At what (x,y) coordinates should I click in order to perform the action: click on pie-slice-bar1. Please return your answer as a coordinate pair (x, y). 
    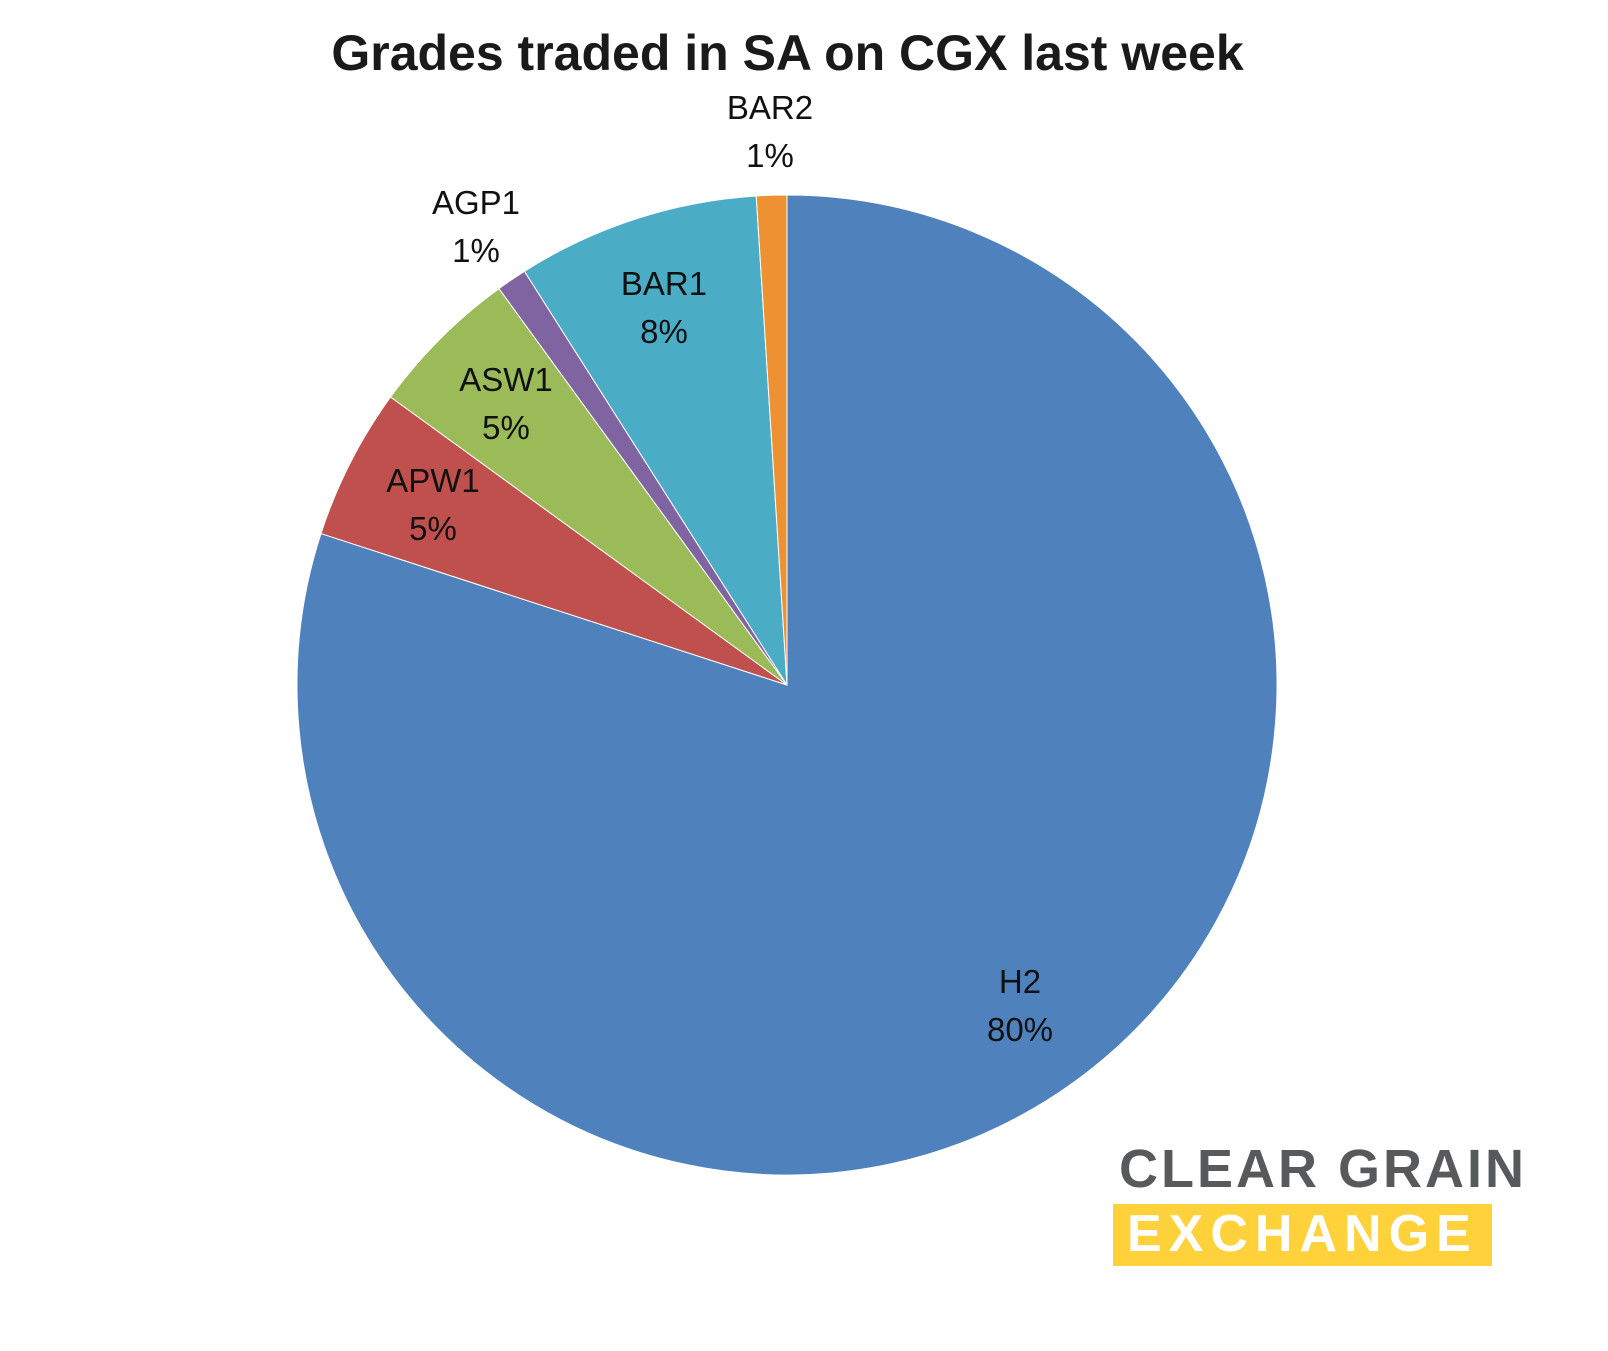
    Looking at the image, I should click on (655, 440).